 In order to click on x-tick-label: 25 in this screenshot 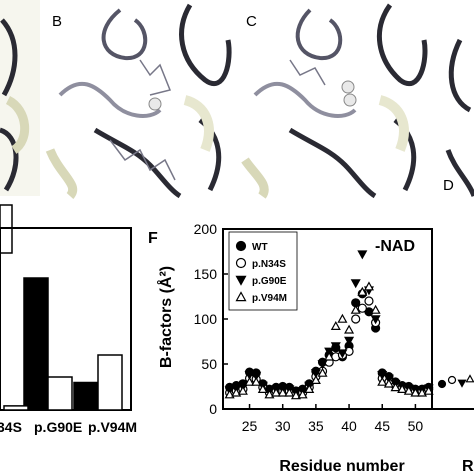, I will do `click(250, 426)`.